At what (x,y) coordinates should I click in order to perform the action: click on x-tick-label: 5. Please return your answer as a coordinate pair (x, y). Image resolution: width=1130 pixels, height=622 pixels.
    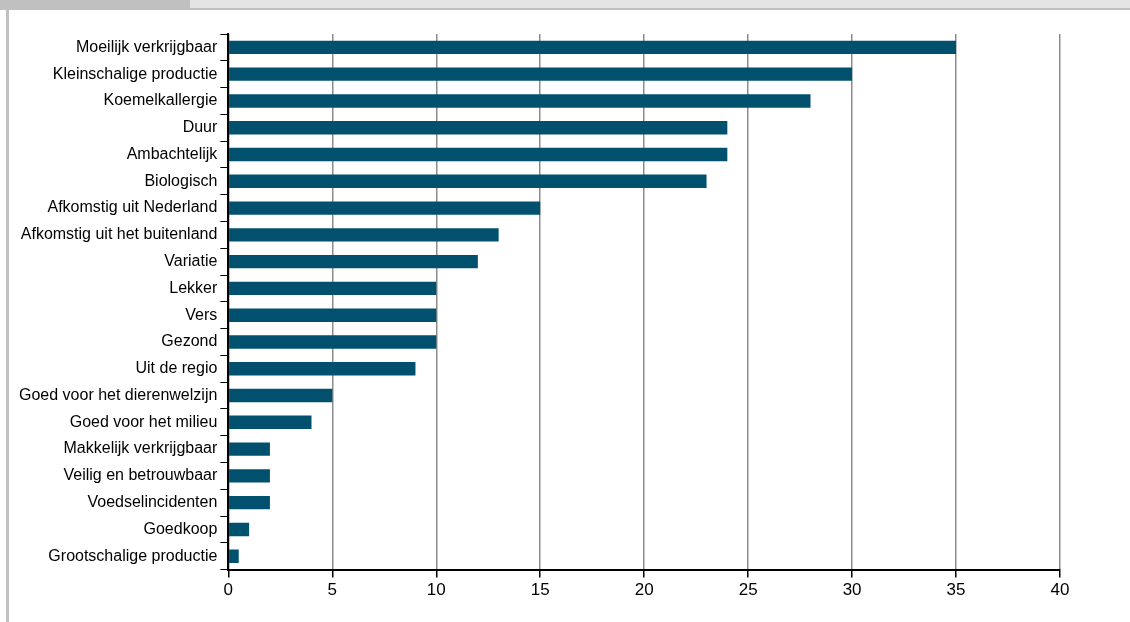
    Looking at the image, I should click on (332, 590).